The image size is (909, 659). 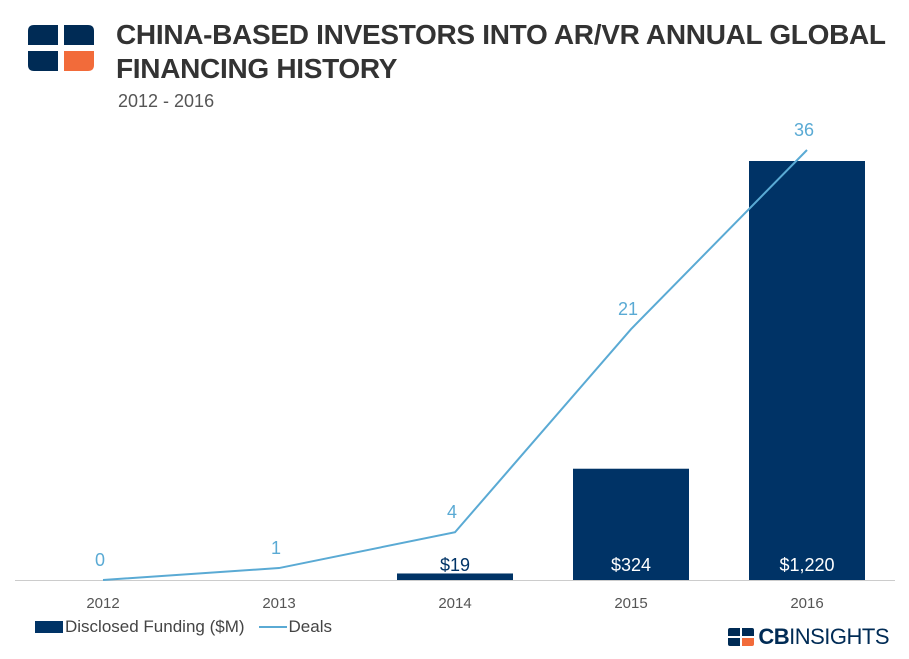 I want to click on chart-subtitle: 2012 - 2016, so click(x=166, y=101).